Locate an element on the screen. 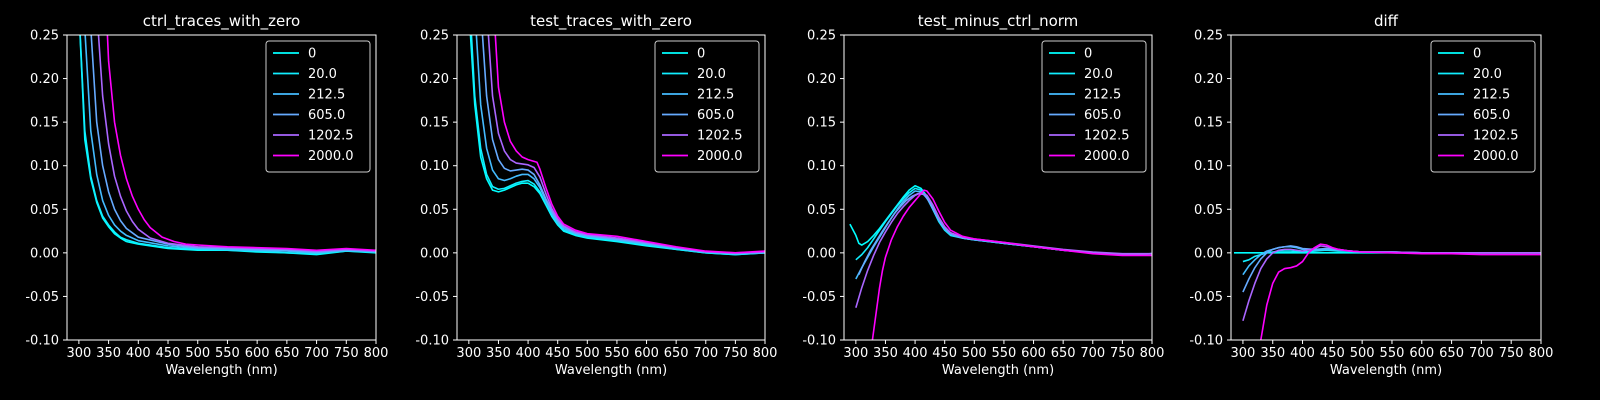 The image size is (1600, 400). chart-title: test_traces_with_zero is located at coordinates (611, 21).